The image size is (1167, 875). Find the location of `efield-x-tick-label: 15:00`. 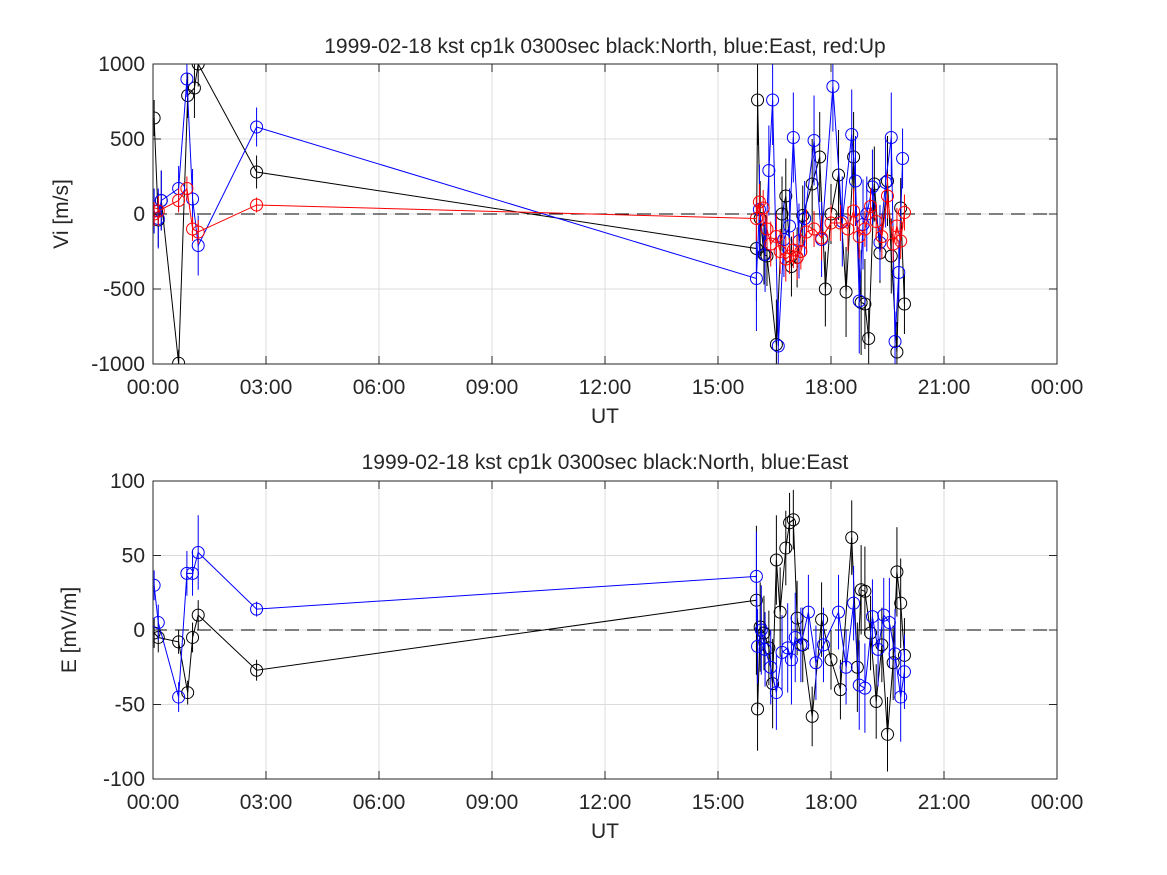

efield-x-tick-label: 15:00 is located at coordinates (718, 802).